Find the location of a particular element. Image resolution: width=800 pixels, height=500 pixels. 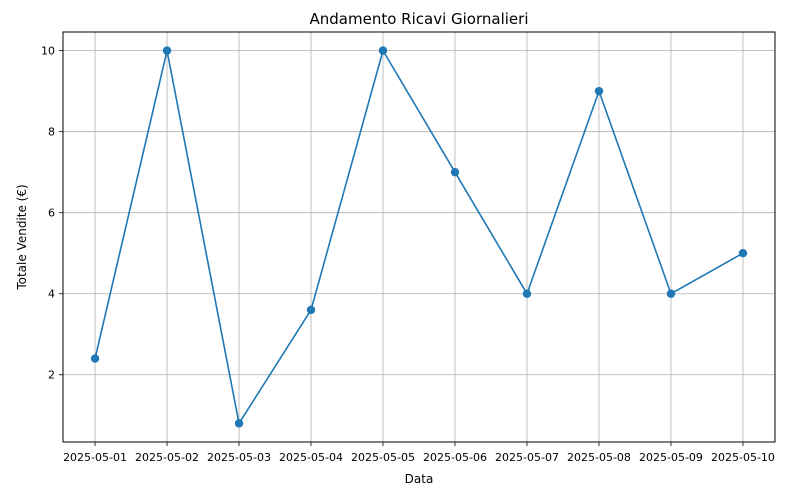

y-tick-label: 6 is located at coordinates (51, 213).